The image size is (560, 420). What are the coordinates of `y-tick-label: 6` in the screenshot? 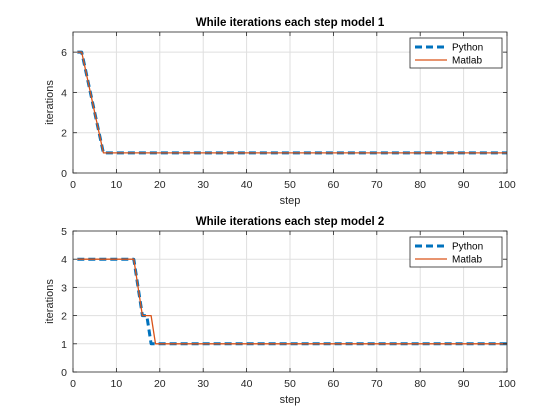 It's located at (64, 53).